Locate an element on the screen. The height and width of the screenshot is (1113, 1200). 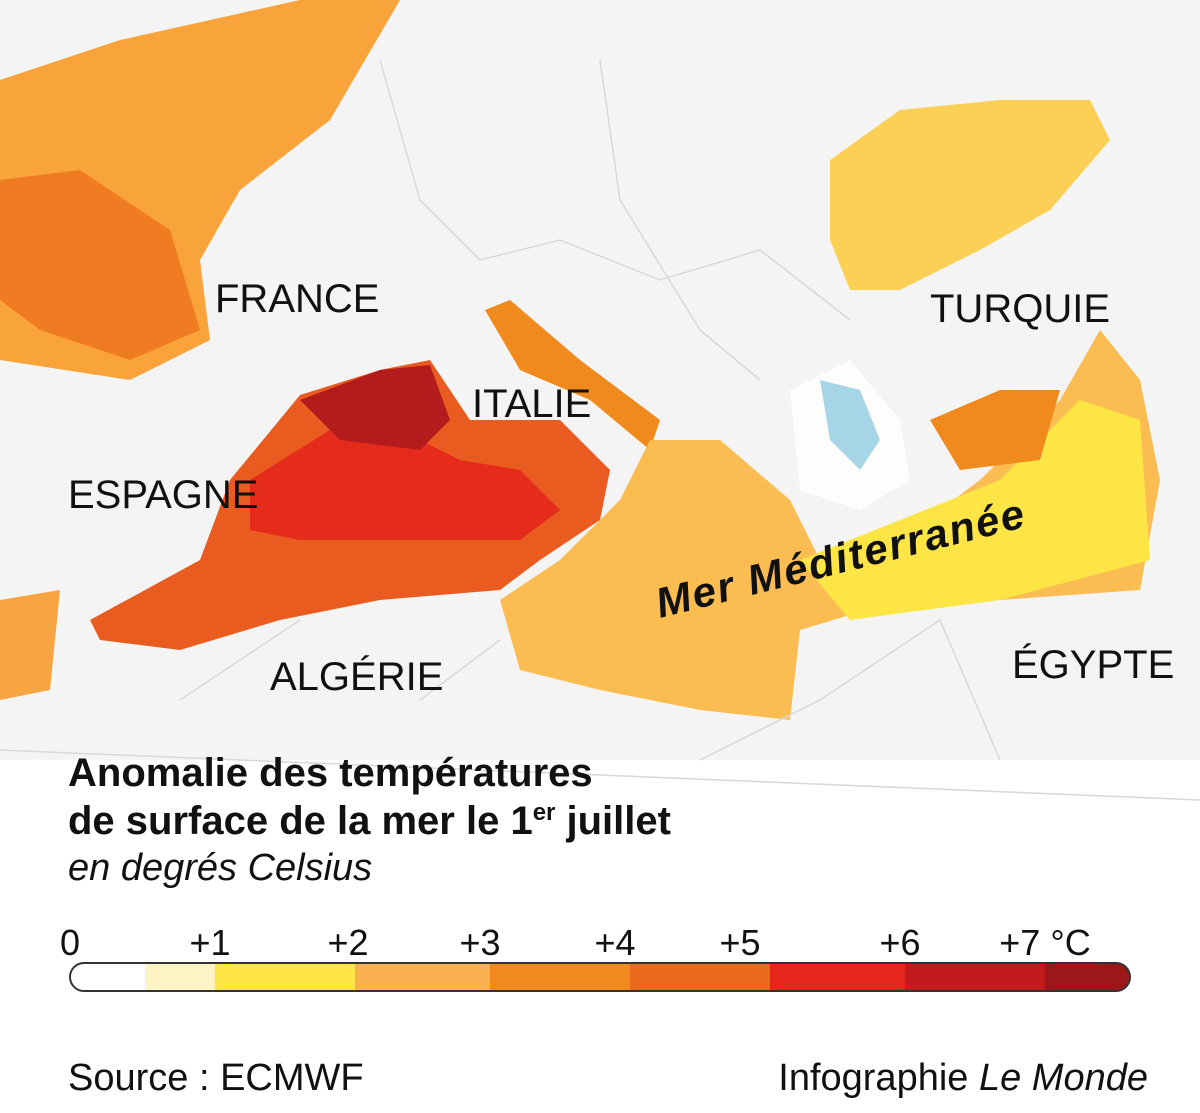
title-text: juillet is located at coordinates (613, 821).